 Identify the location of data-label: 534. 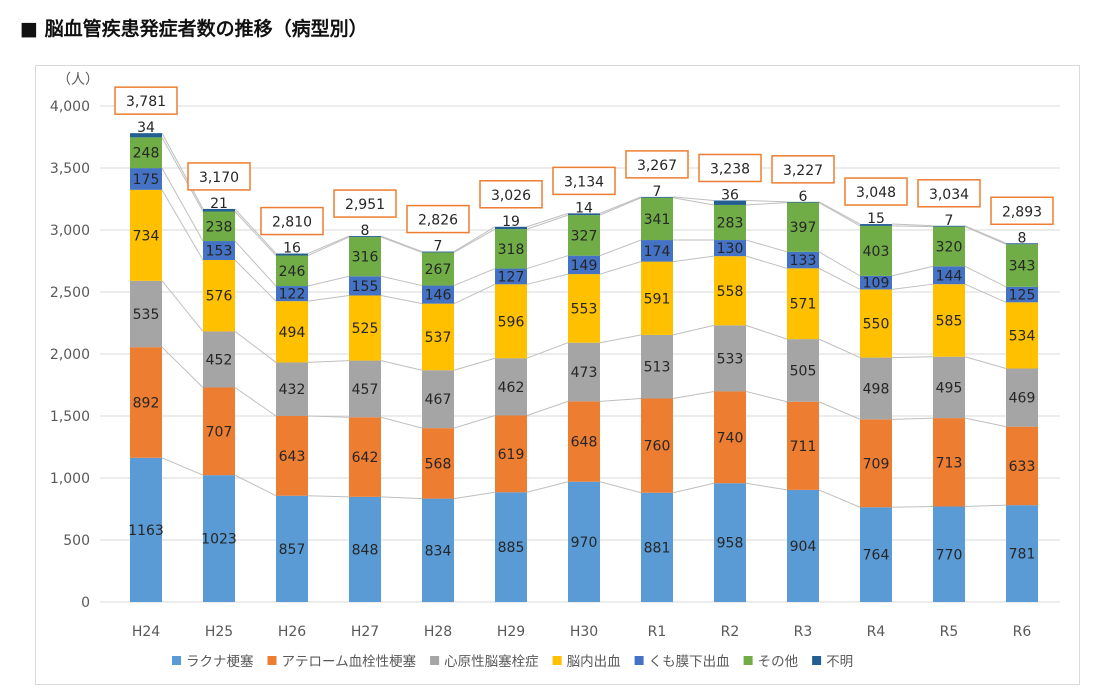
(1022, 336).